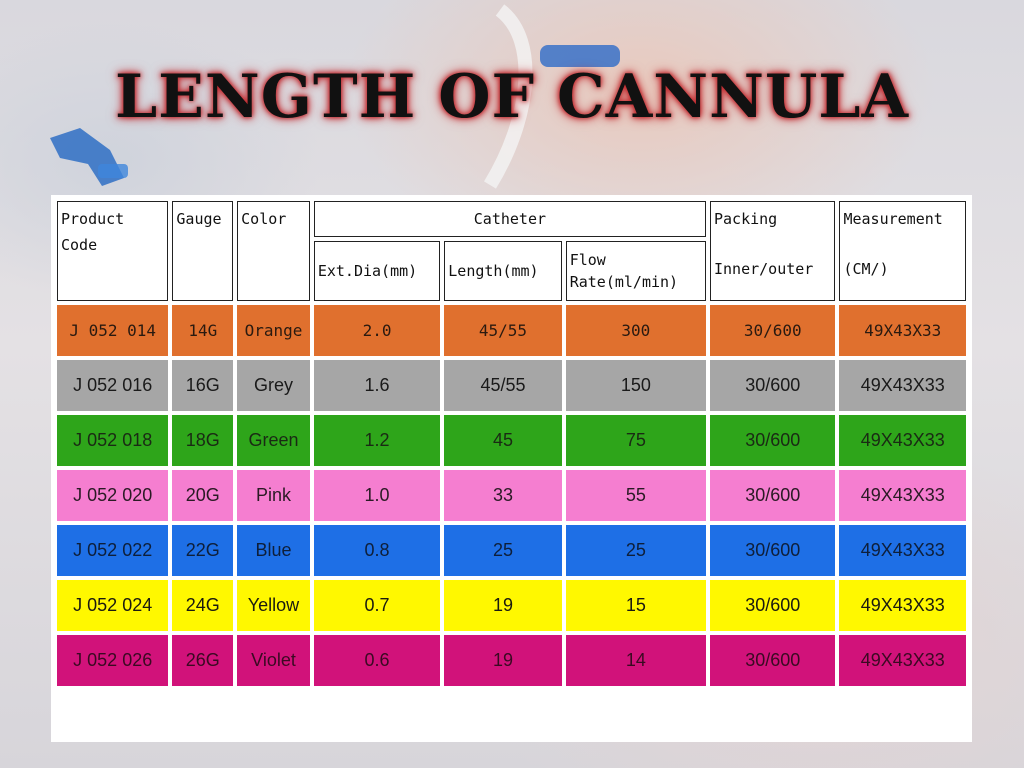  What do you see at coordinates (203, 330) in the screenshot?
I see `cell-gauge: 14G` at bounding box center [203, 330].